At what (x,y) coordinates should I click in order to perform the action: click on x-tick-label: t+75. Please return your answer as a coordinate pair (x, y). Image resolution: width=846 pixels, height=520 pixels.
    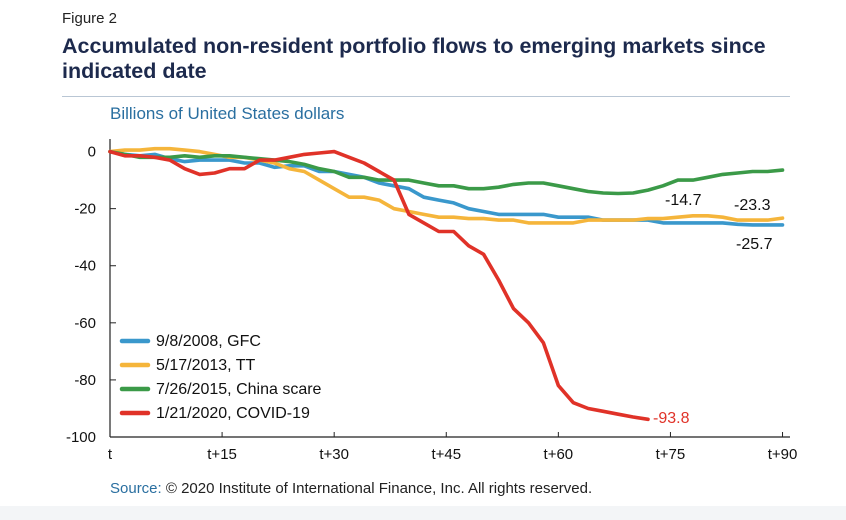
    Looking at the image, I should click on (671, 454).